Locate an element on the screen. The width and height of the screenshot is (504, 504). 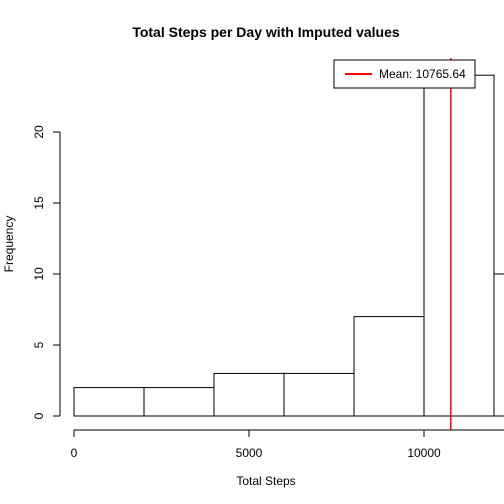
legend: Mean: 10765.64 is located at coordinates (404, 74).